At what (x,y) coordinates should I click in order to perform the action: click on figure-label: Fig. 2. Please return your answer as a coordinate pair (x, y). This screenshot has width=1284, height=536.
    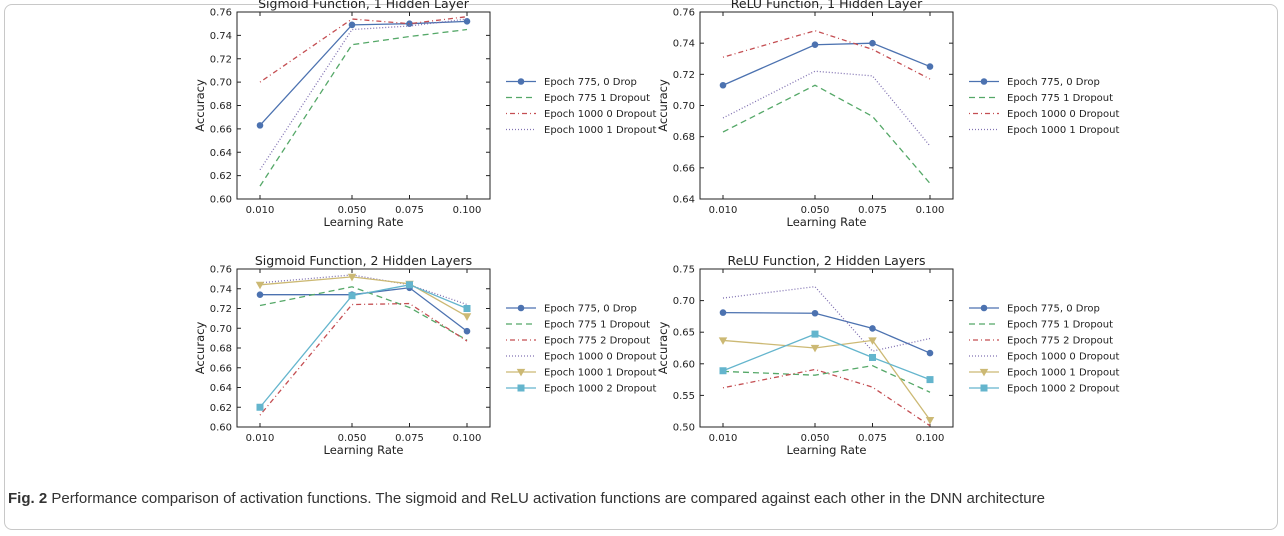
    Looking at the image, I should click on (28, 498).